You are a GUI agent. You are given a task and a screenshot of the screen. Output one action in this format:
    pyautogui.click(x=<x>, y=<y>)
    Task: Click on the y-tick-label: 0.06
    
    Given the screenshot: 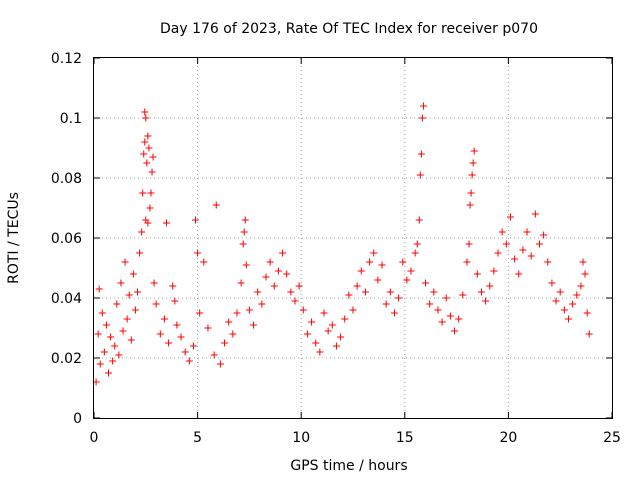 What is the action you would take?
    pyautogui.click(x=66, y=239)
    